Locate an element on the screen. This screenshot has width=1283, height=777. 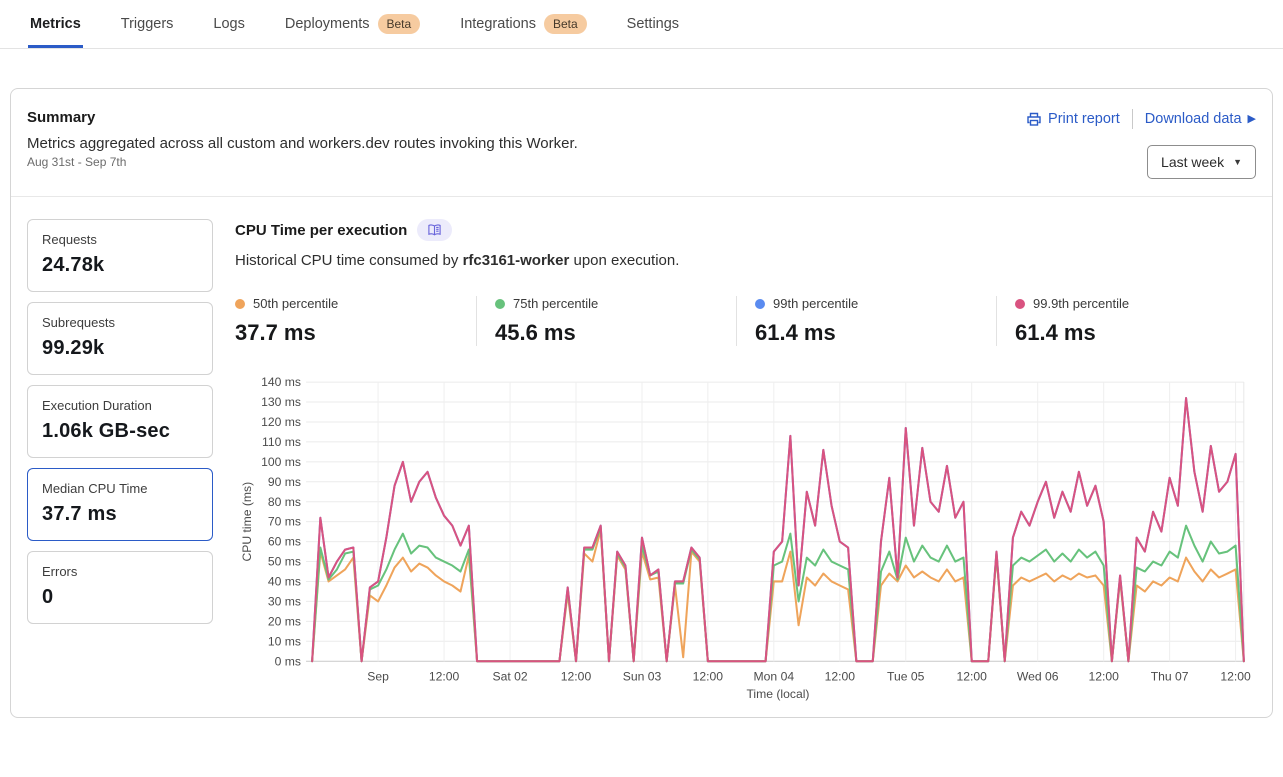
stat-label: Errors is located at coordinates (60, 571).